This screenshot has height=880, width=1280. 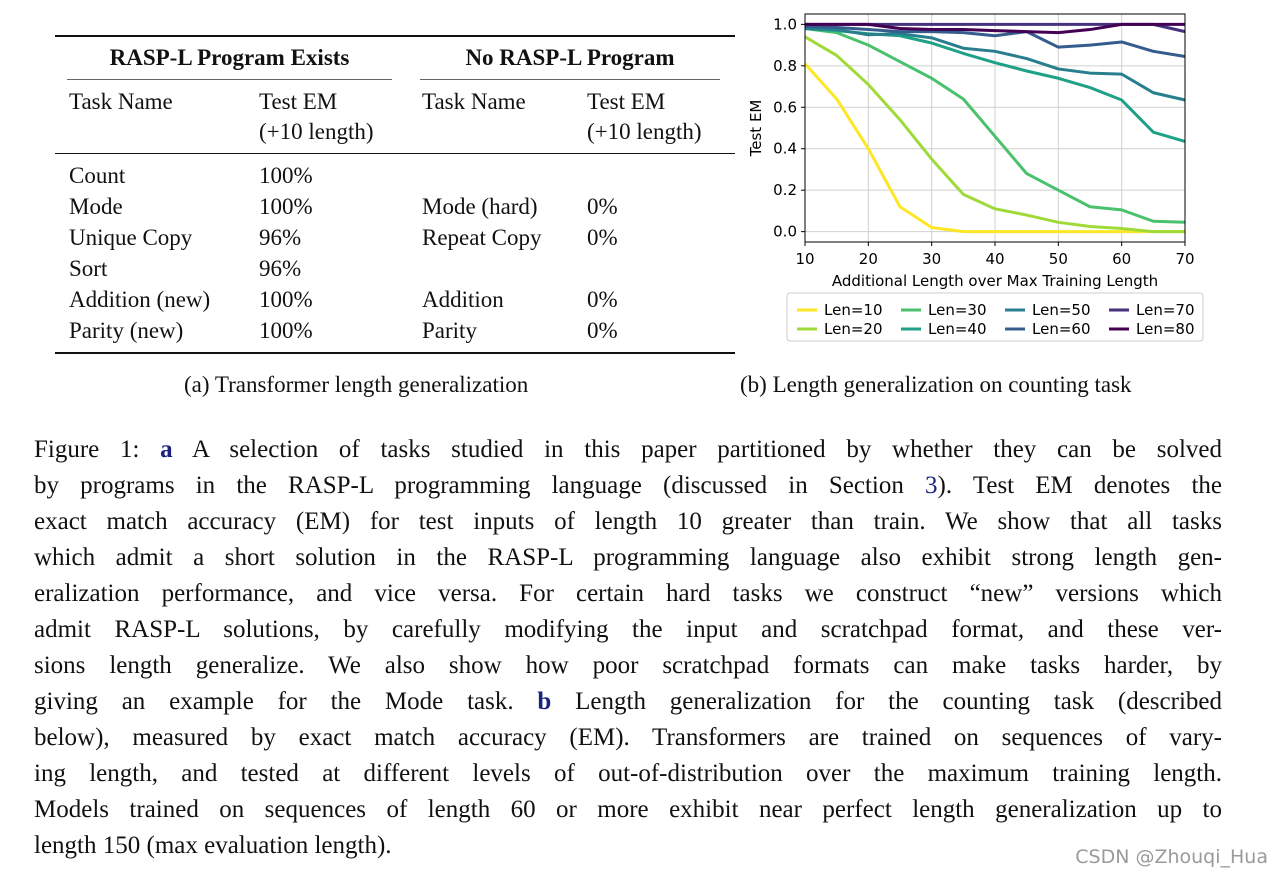 What do you see at coordinates (213, 845) in the screenshot?
I see `caption-text: length 150 (max evaluation length).` at bounding box center [213, 845].